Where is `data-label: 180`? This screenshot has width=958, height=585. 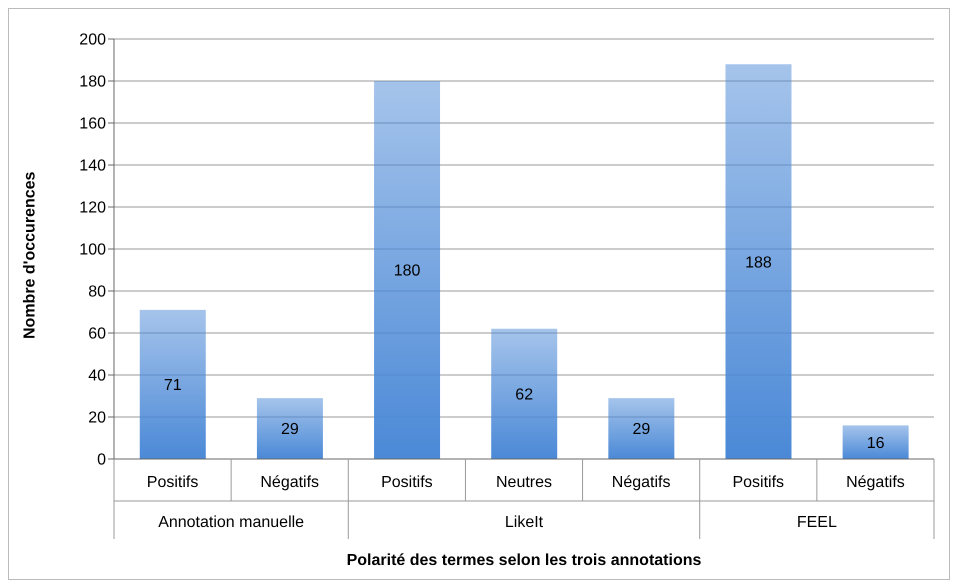
data-label: 180 is located at coordinates (407, 271).